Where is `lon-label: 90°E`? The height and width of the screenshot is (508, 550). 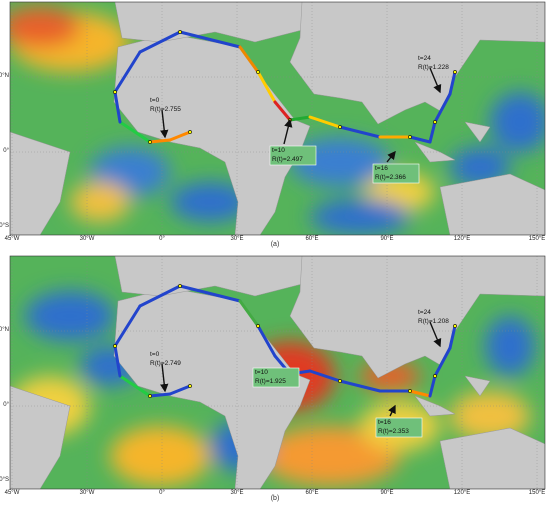 lon-label: 90°E is located at coordinates (386, 493).